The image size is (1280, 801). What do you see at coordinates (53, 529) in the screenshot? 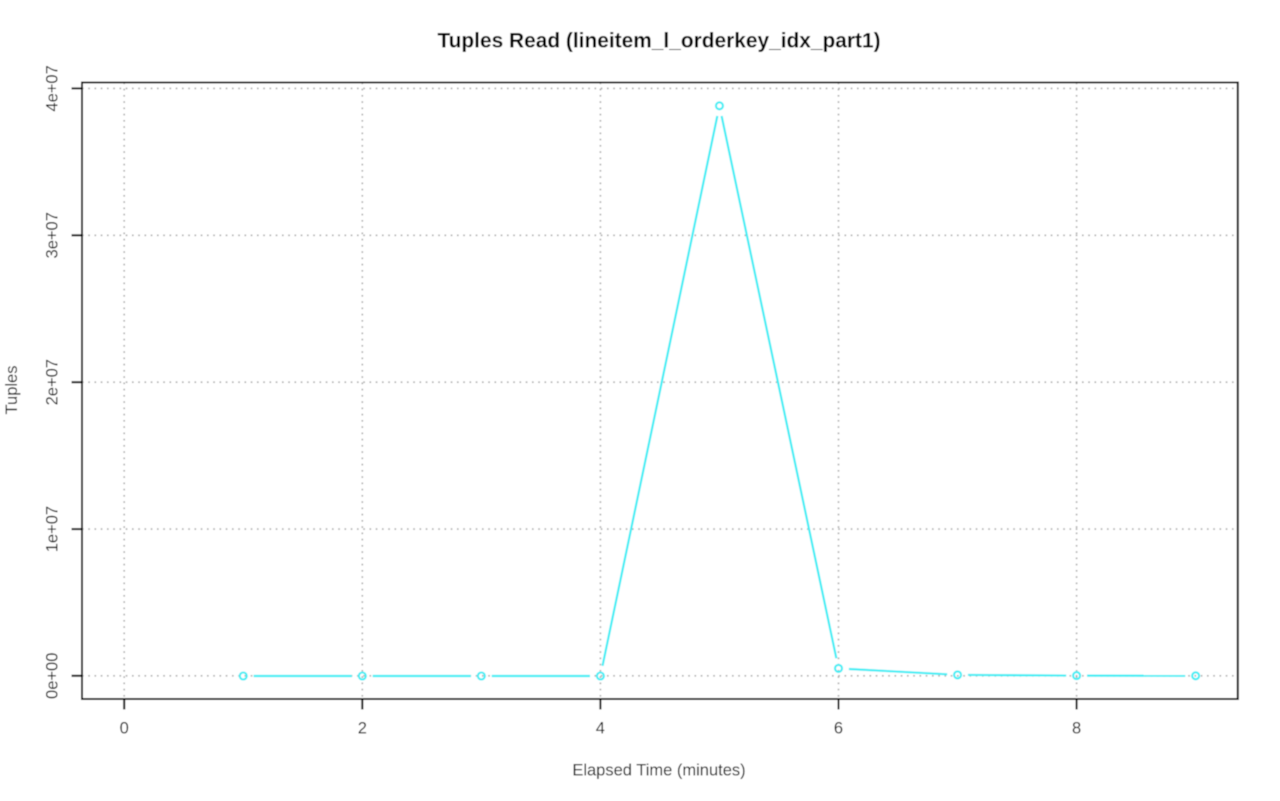
I see `svg-text: 1e+07` at bounding box center [53, 529].